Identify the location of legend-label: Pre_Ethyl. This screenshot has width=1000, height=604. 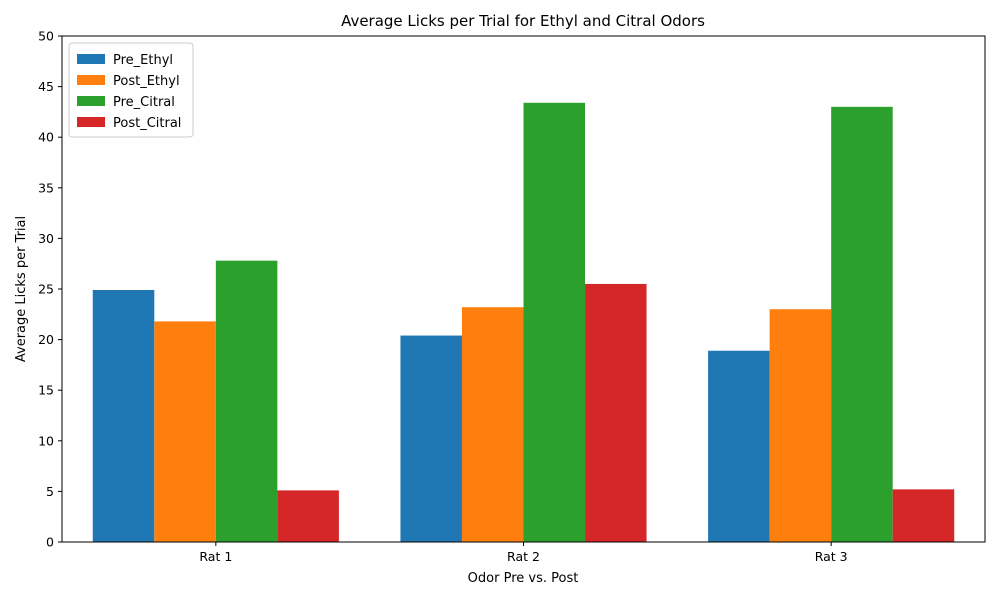
(143, 60).